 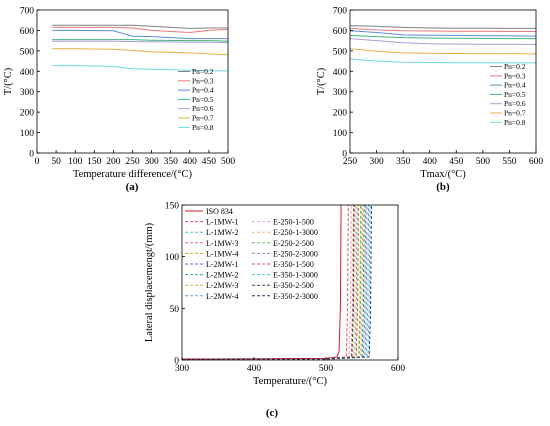 I want to click on panel-c-legend-label: ISO 834, so click(x=219, y=211).